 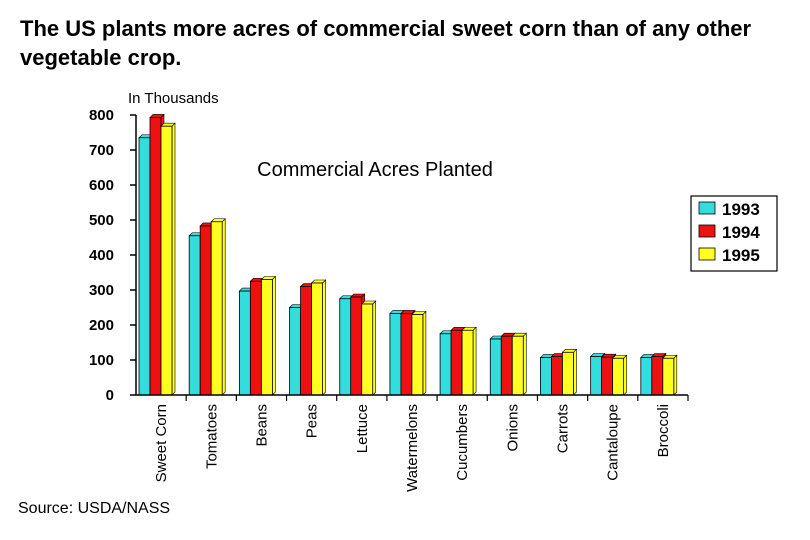 I want to click on legend-label: 1995, so click(x=741, y=255).